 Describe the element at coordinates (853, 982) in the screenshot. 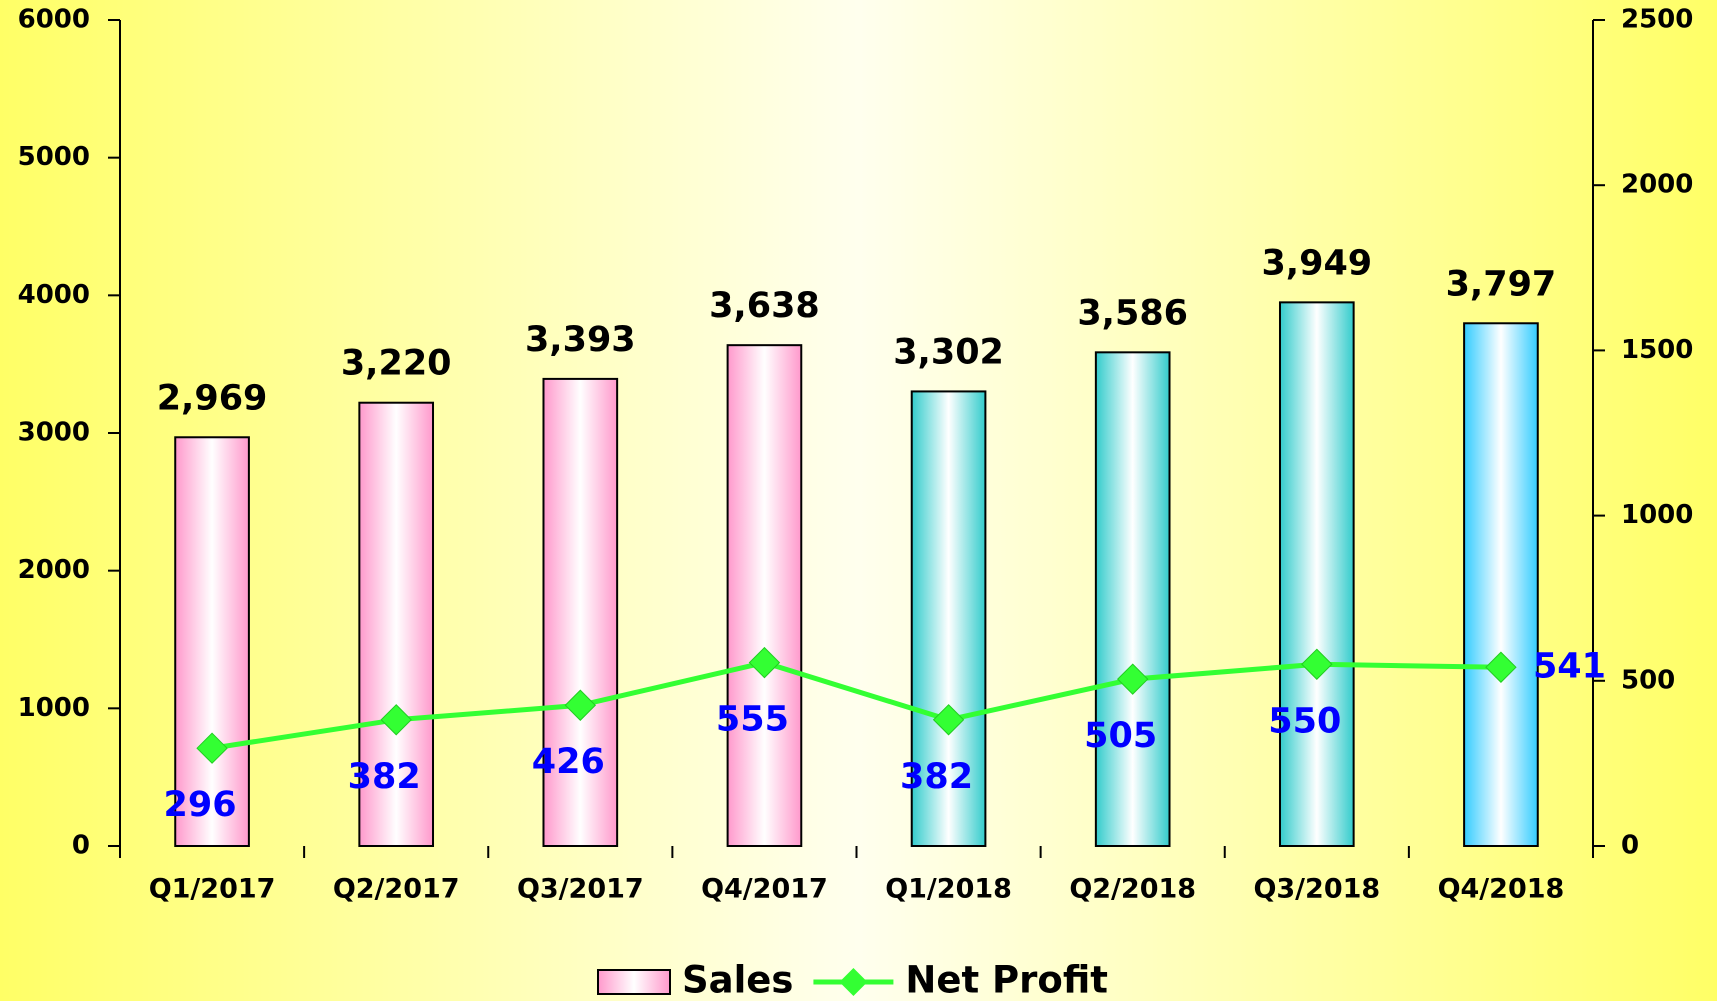

I see `legend-marker` at that location.